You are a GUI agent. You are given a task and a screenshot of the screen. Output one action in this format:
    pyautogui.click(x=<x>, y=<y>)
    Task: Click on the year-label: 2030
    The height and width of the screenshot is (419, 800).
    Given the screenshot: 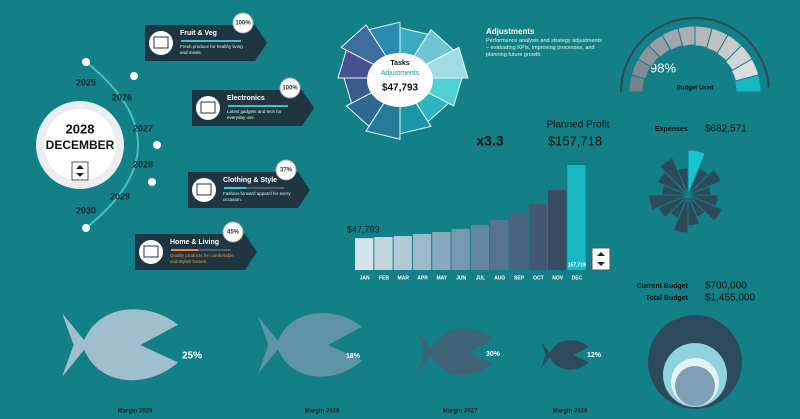 What is the action you would take?
    pyautogui.click(x=86, y=210)
    